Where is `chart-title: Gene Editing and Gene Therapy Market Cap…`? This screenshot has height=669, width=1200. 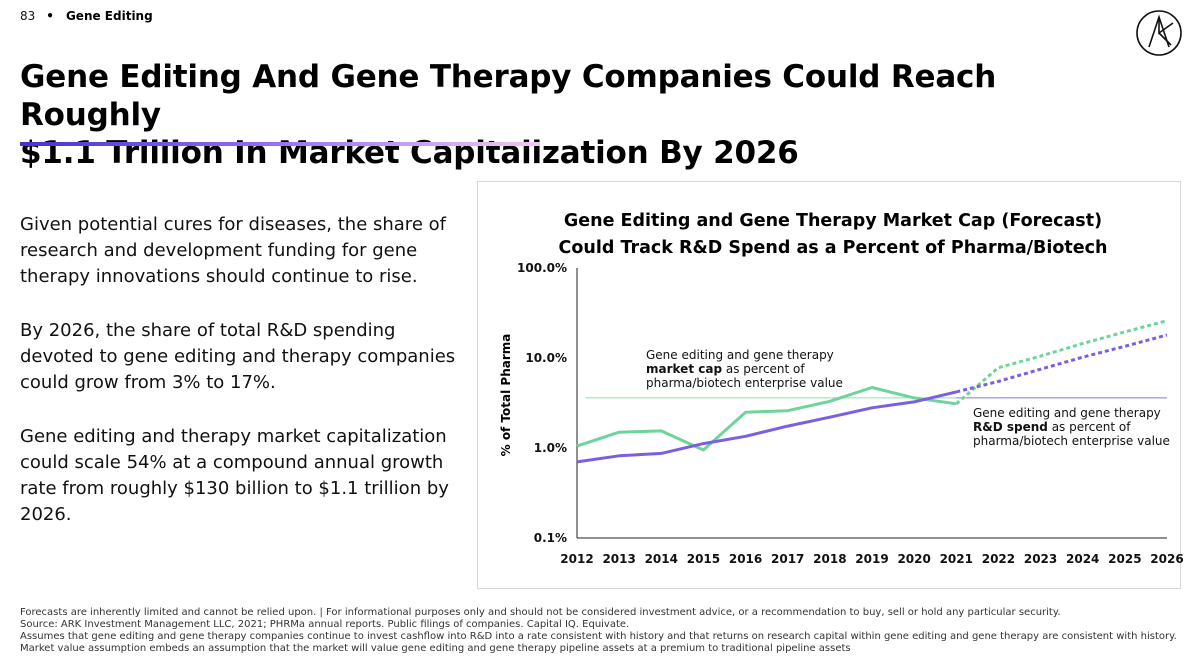 chart-title: Gene Editing and Gene Therapy Market Cap… is located at coordinates (833, 235).